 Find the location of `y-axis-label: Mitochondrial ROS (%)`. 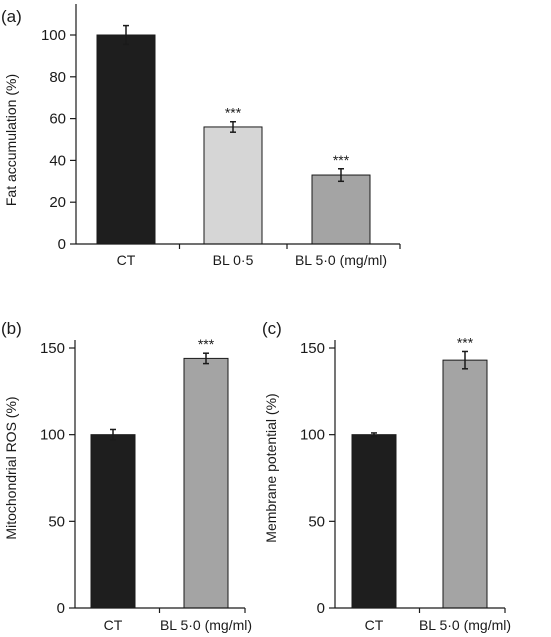

y-axis-label: Mitochondrial ROS (%) is located at coordinates (11, 467).